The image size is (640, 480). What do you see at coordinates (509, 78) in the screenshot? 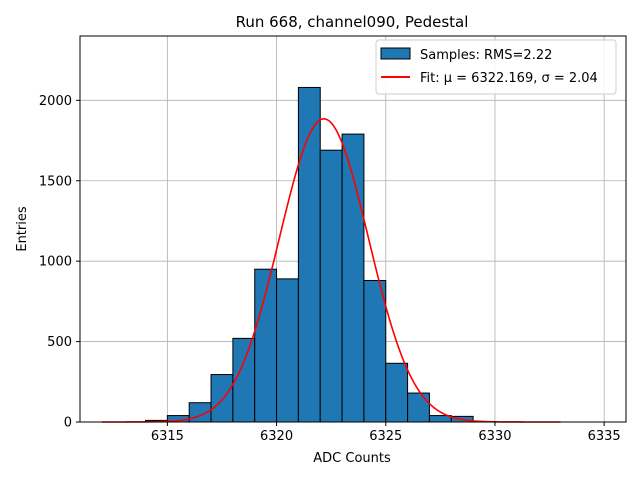
I see `legend-fit-label: Fit: μ = 6322.169, σ = 2.04` at bounding box center [509, 78].